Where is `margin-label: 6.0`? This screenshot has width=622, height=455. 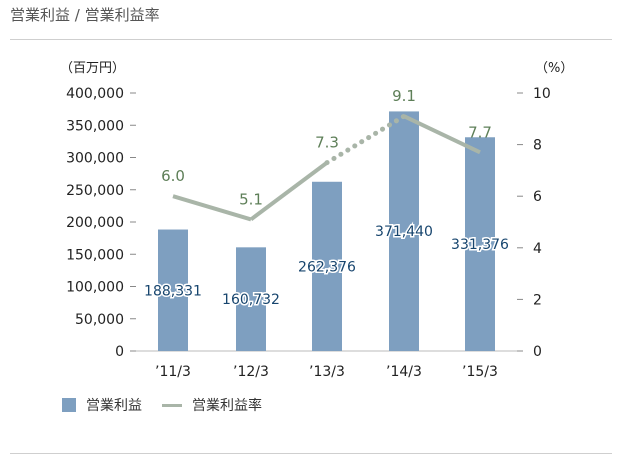 margin-label: 6.0 is located at coordinates (173, 176).